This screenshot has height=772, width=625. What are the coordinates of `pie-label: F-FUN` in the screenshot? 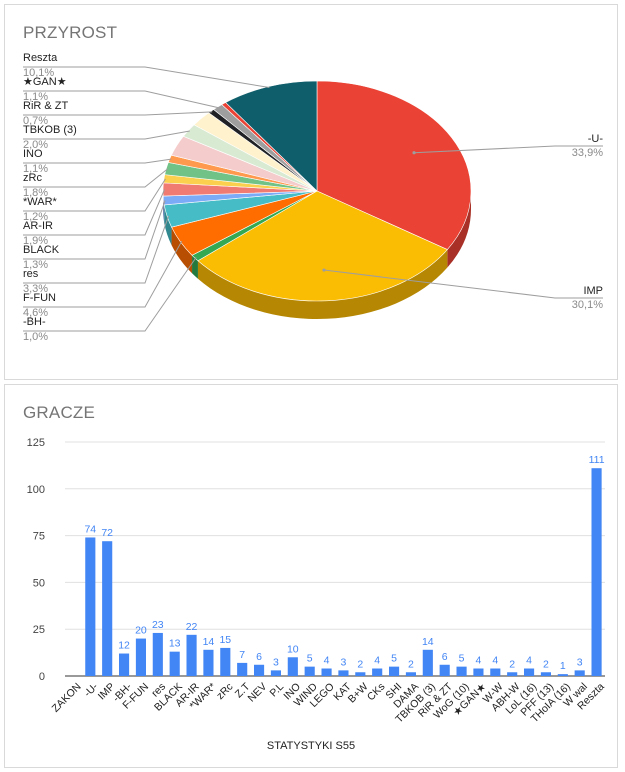 It's located at (39, 298).